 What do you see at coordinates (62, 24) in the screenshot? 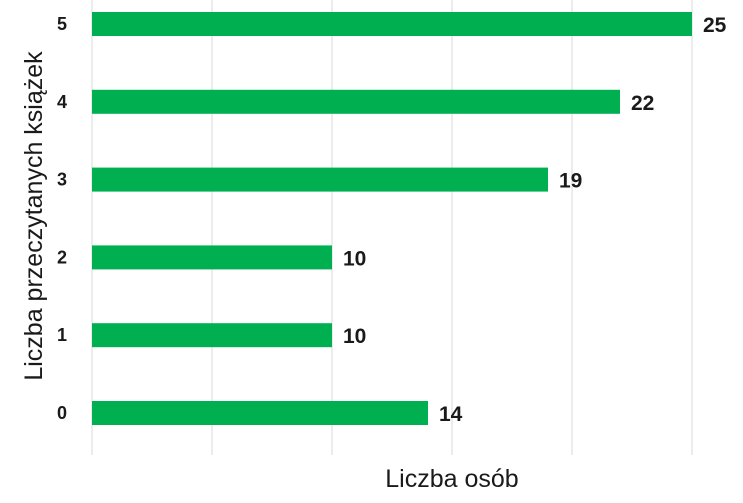
I see `category-label-5: 5` at bounding box center [62, 24].